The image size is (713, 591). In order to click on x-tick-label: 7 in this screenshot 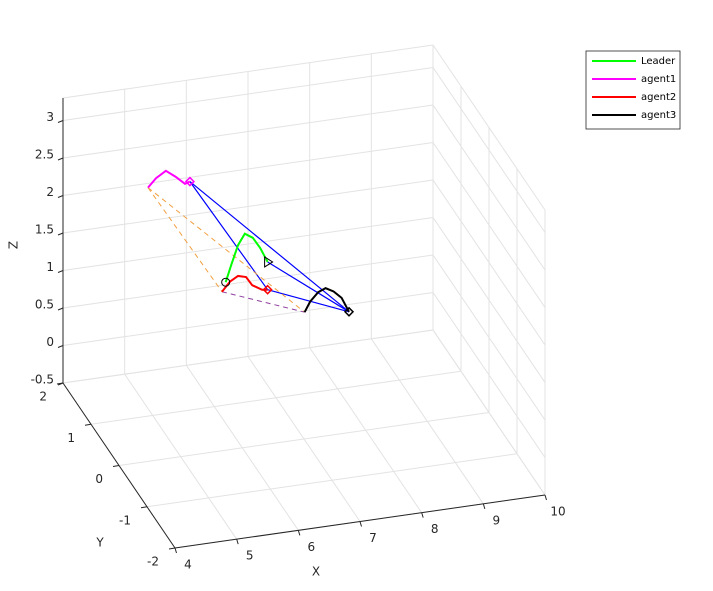, I will do `click(373, 538)`.